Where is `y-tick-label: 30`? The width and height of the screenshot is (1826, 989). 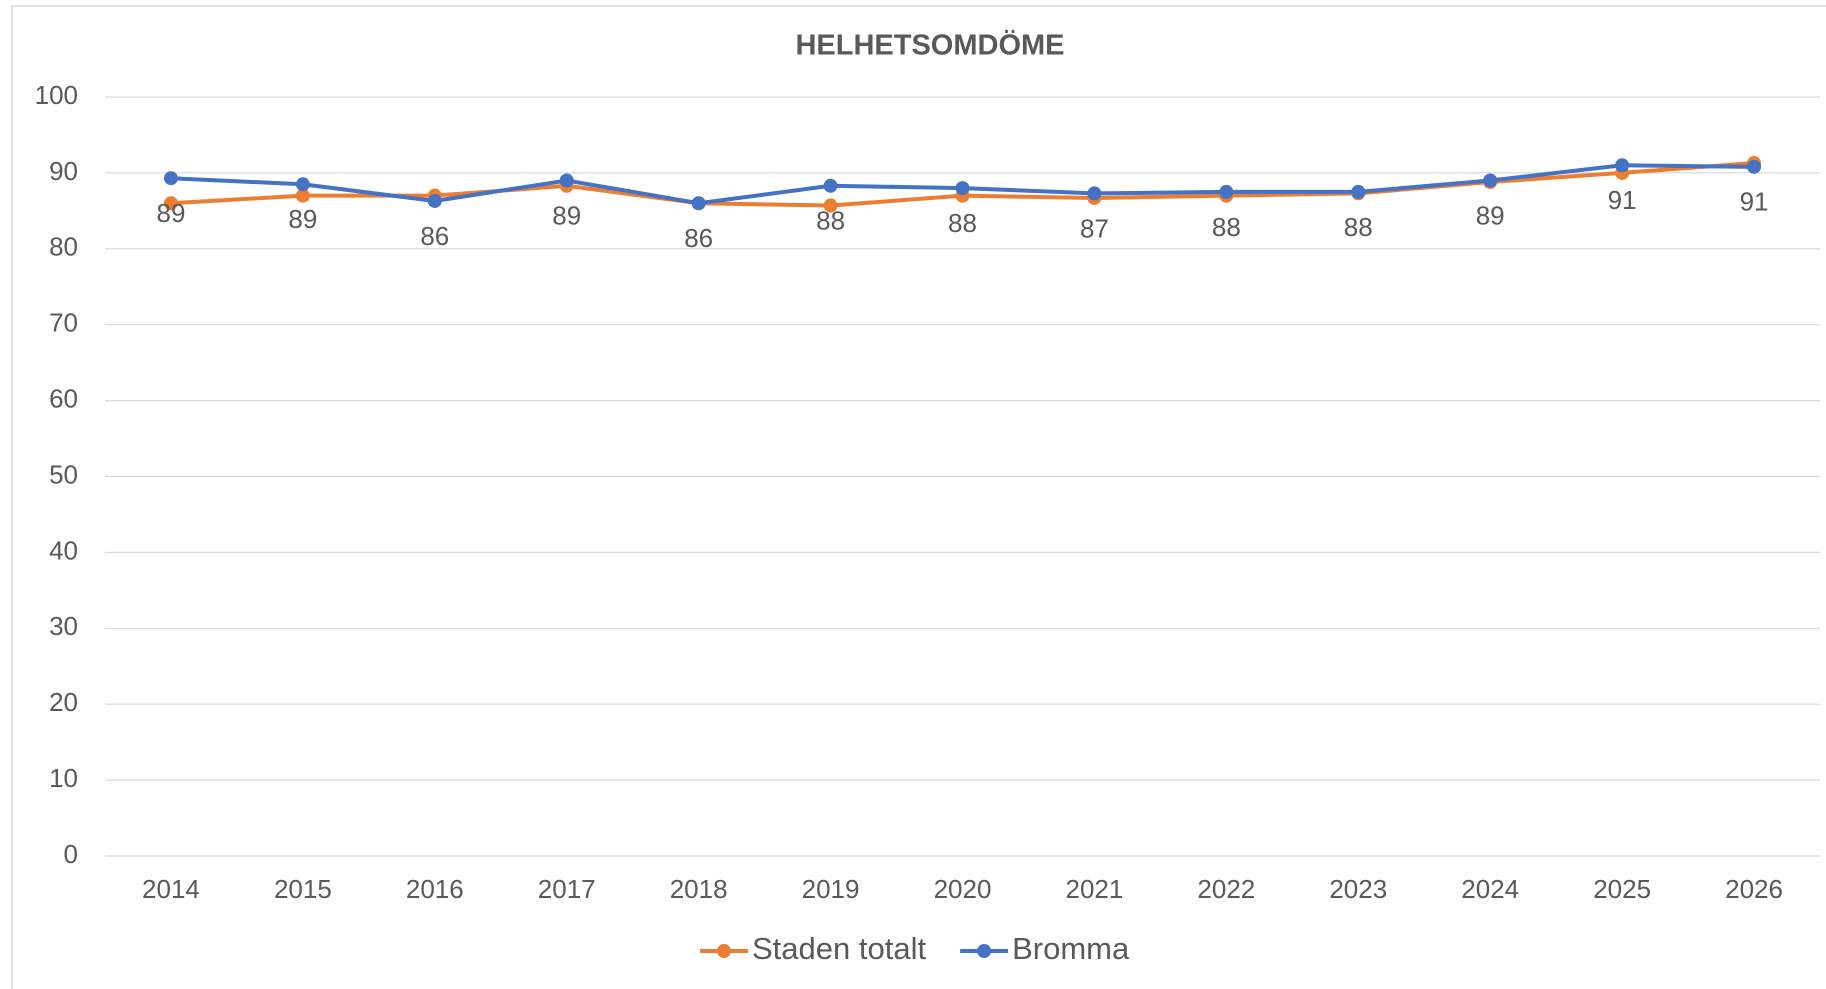
y-tick-label: 30 is located at coordinates (63, 626).